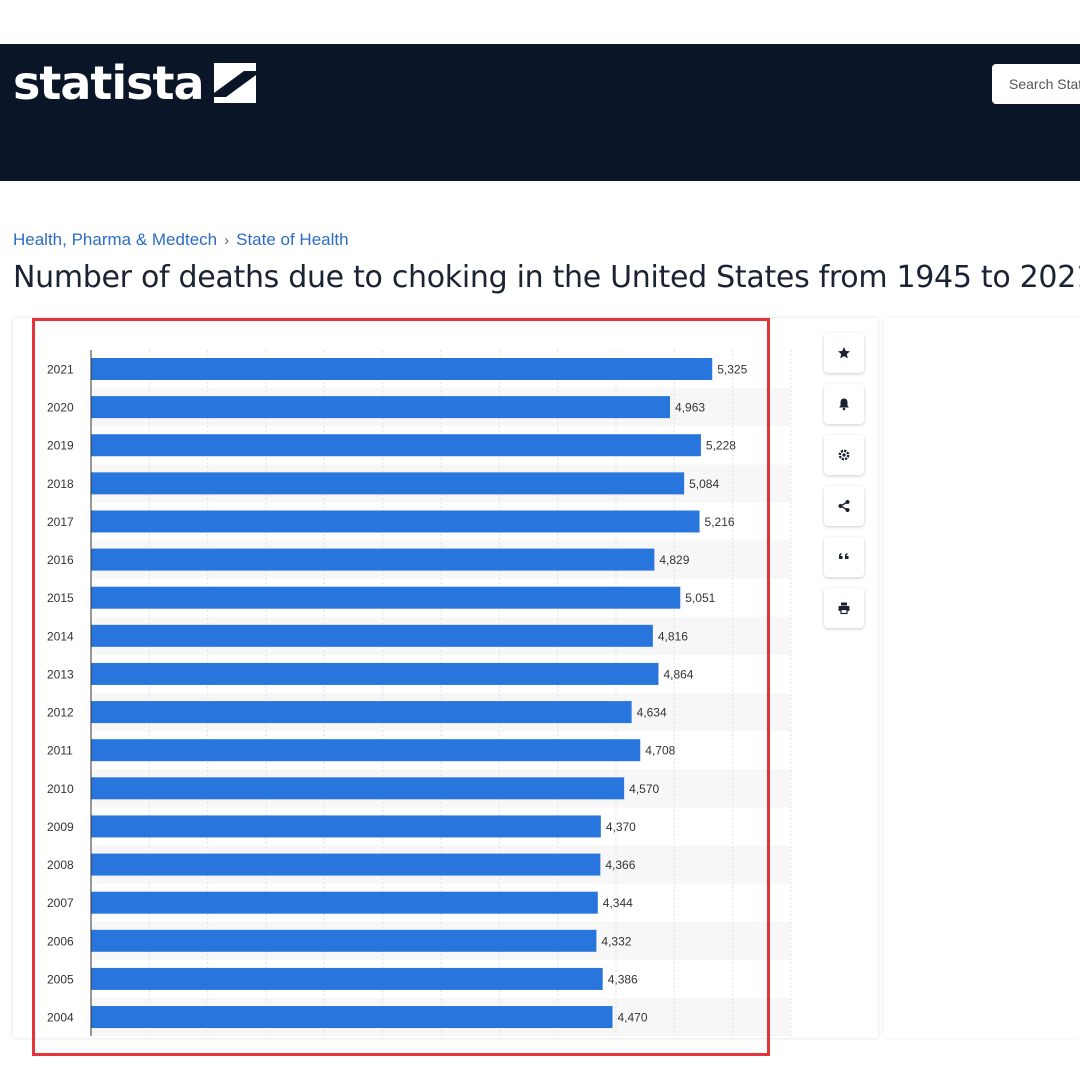  Describe the element at coordinates (60, 1018) in the screenshot. I see `category-label: 2004` at that location.